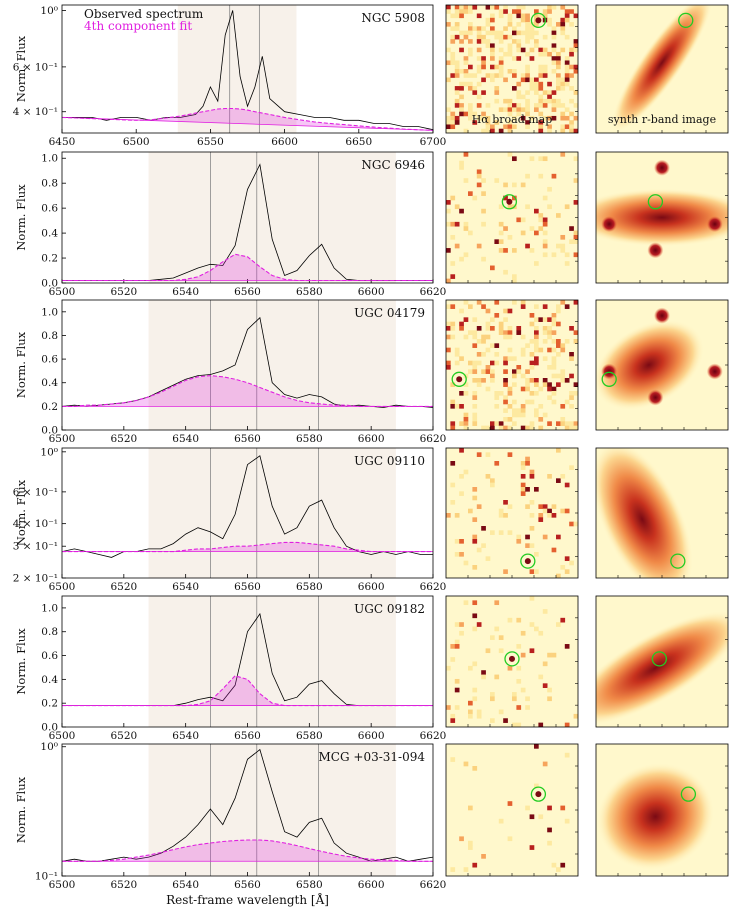  Describe the element at coordinates (247, 899) in the screenshot. I see `x-axis-label: Rest-frame wavelength [Å]` at that location.